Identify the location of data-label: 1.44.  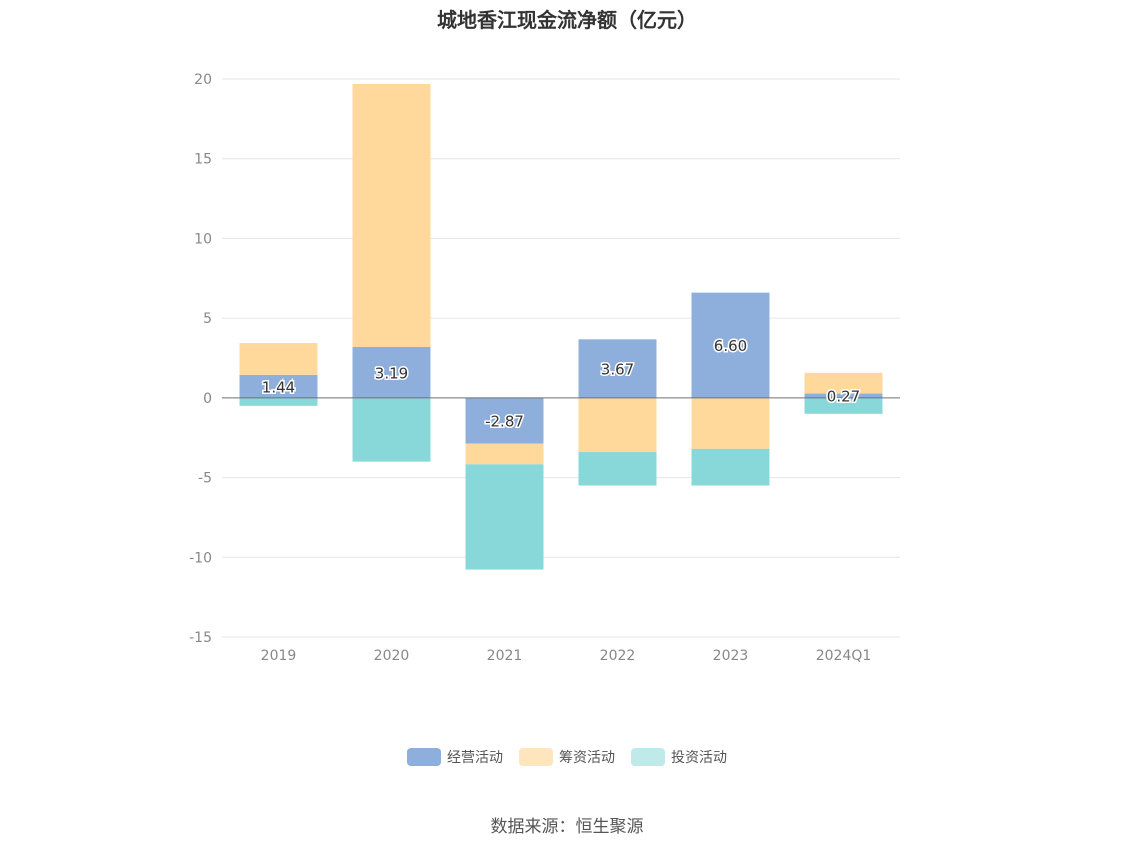
(278, 387).